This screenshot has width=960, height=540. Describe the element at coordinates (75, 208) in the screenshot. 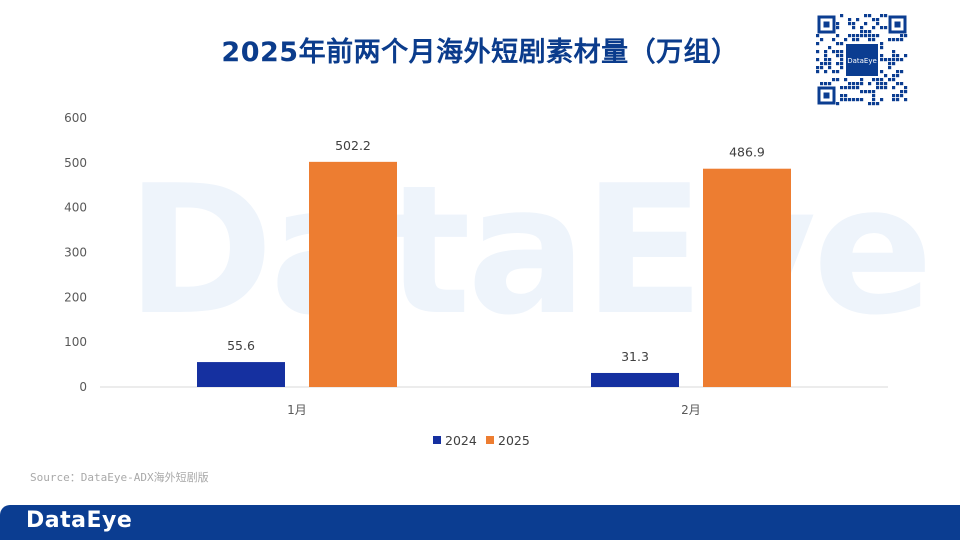

I see `y-tick-label: 400` at that location.